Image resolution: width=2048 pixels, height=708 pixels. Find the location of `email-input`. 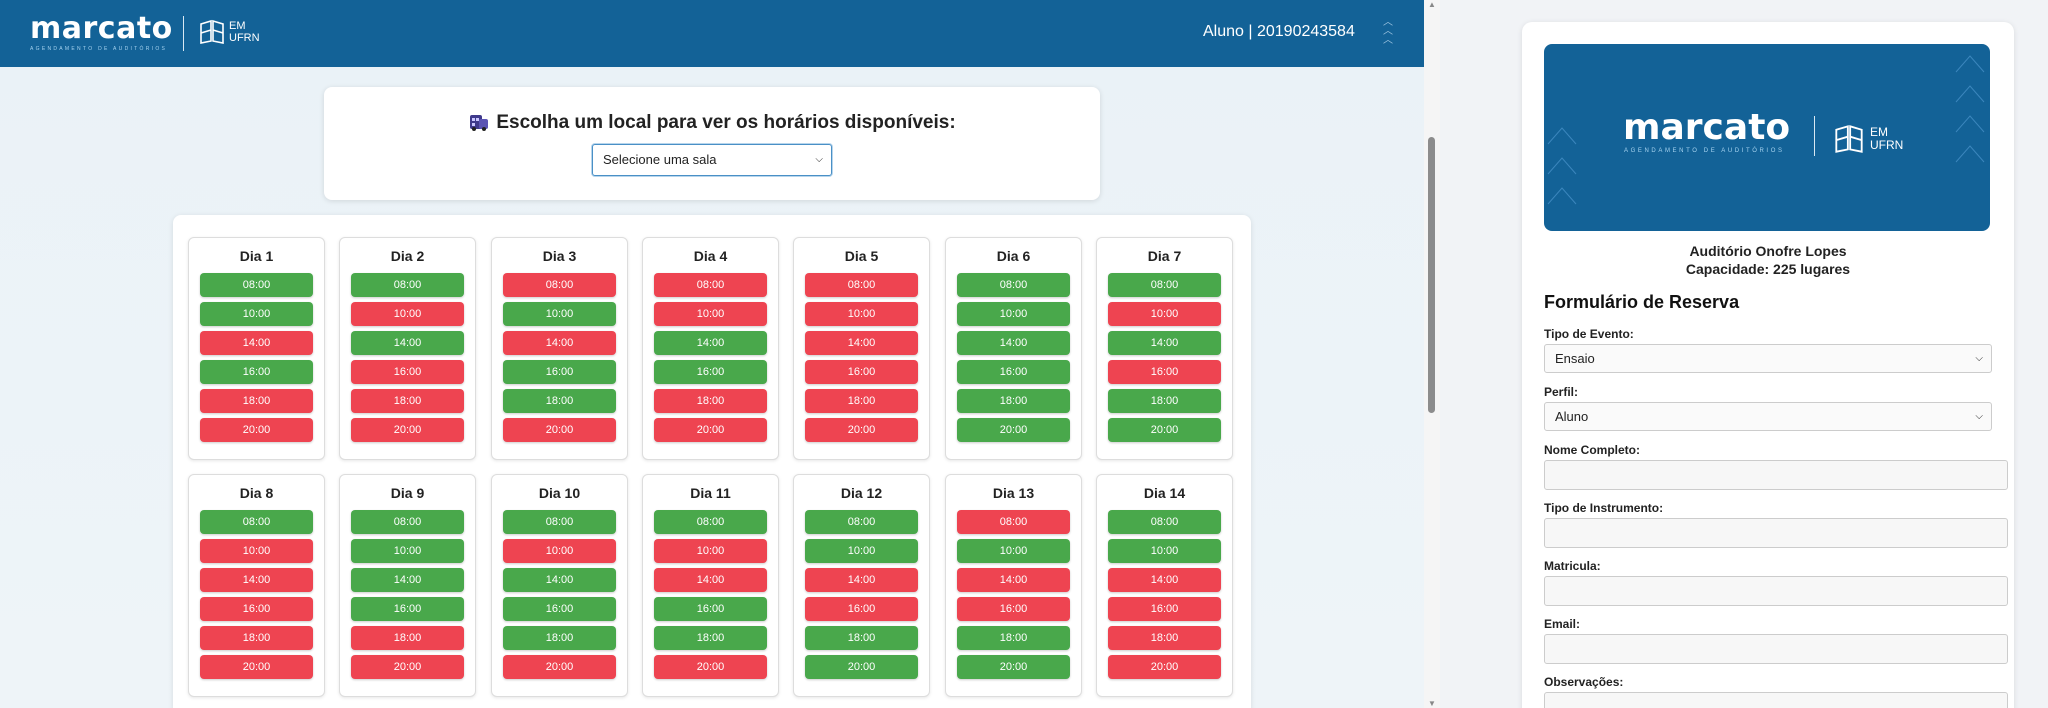

email-input is located at coordinates (1776, 649).